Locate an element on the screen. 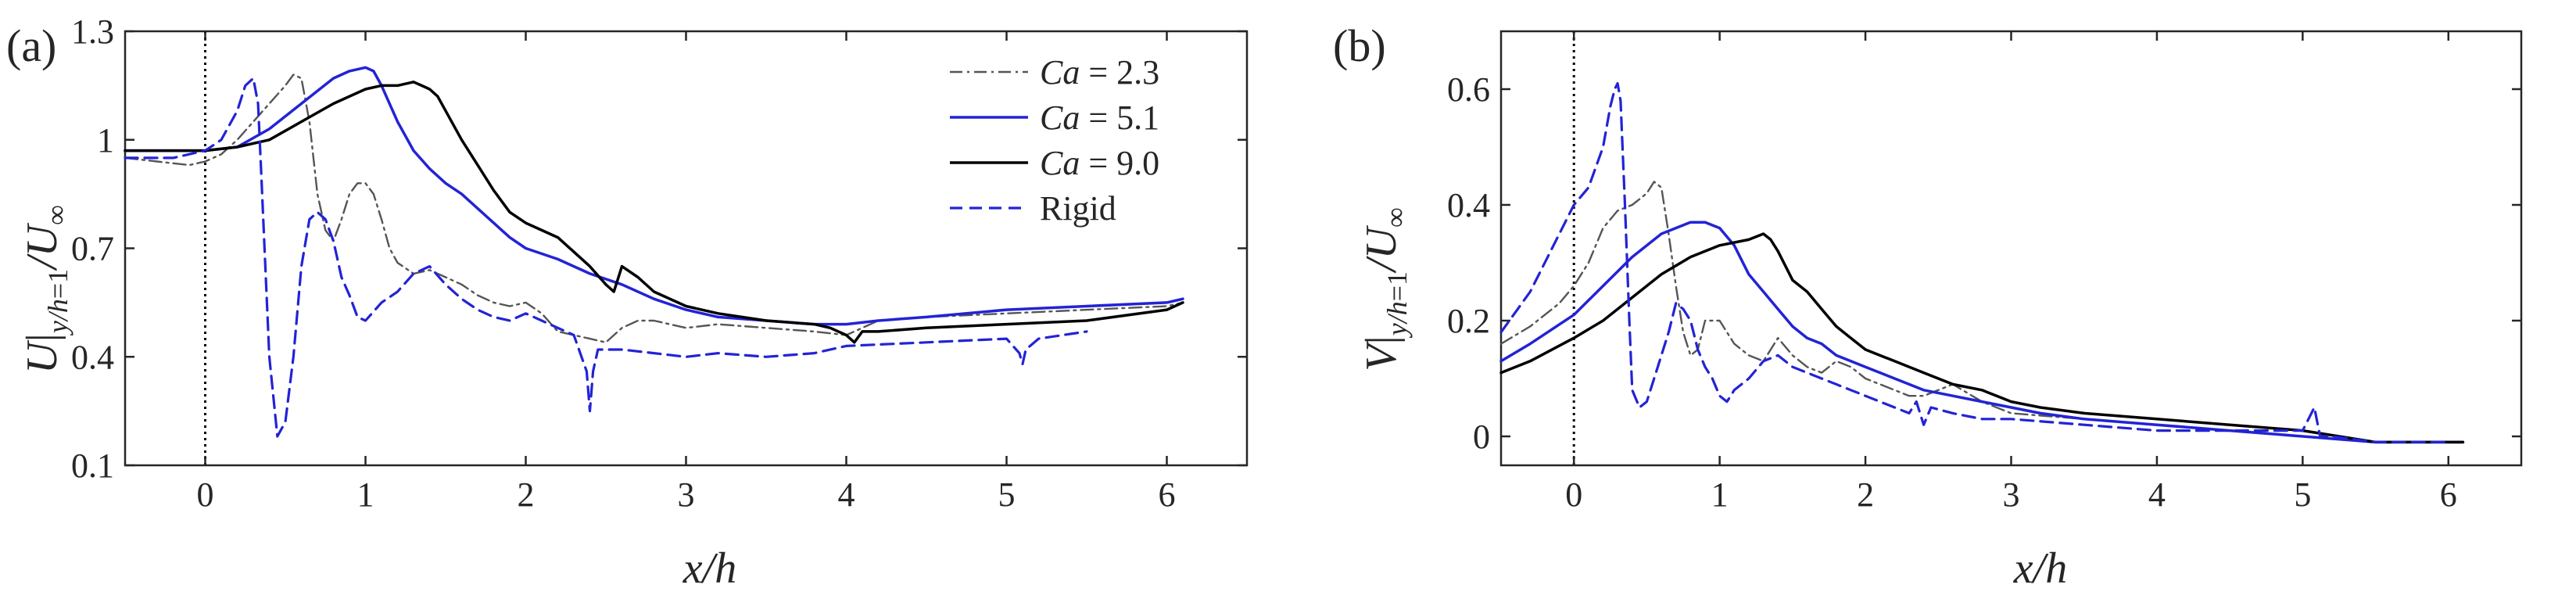 Image resolution: width=2576 pixels, height=592 pixels. y-tick-label: 1 is located at coordinates (106, 140).